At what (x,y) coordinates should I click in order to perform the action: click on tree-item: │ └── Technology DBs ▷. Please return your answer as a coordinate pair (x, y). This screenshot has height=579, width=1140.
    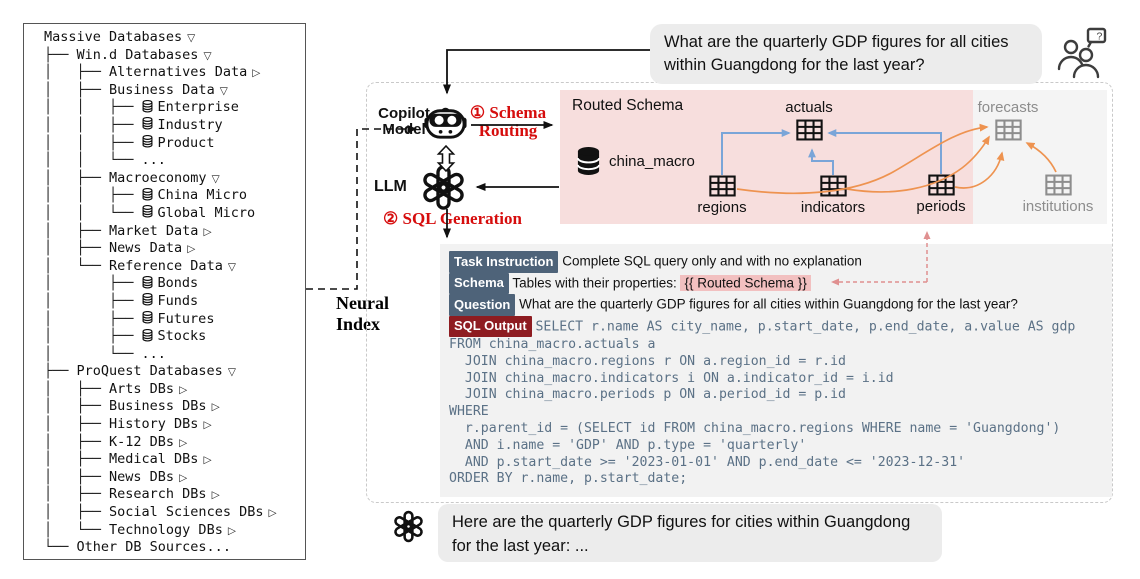
    Looking at the image, I should click on (174, 531).